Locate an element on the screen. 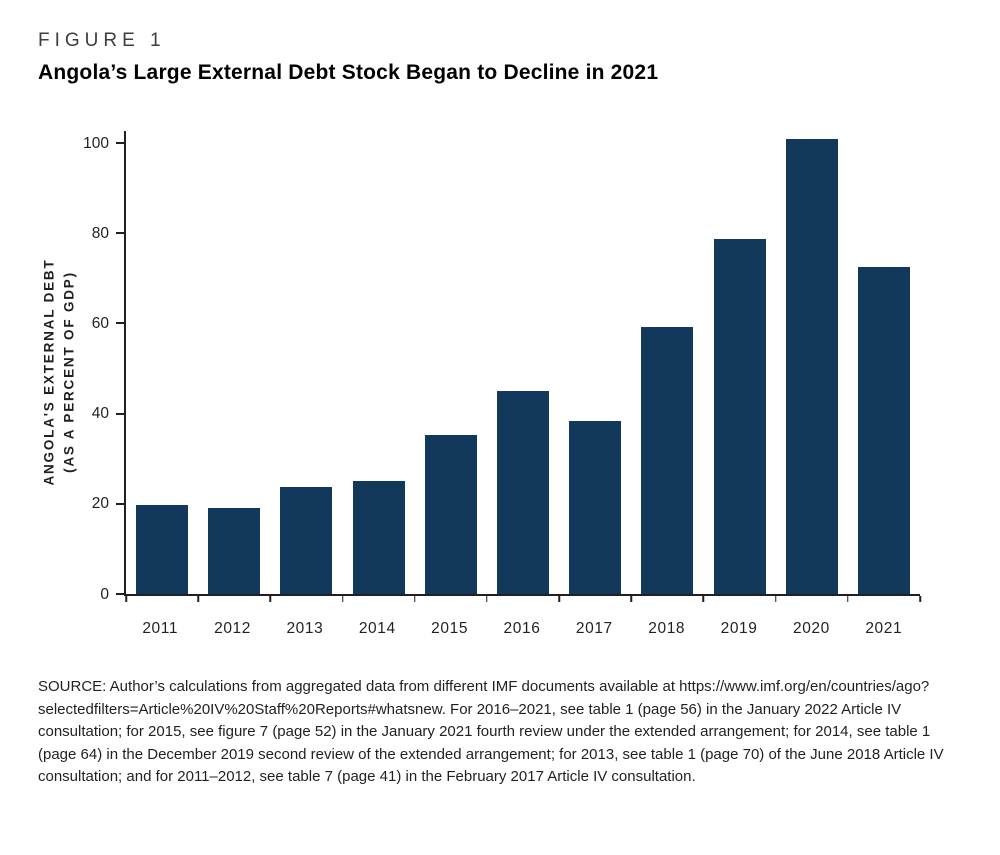 The width and height of the screenshot is (1000, 855). x-axis-label-2020: 2020 is located at coordinates (811, 628).